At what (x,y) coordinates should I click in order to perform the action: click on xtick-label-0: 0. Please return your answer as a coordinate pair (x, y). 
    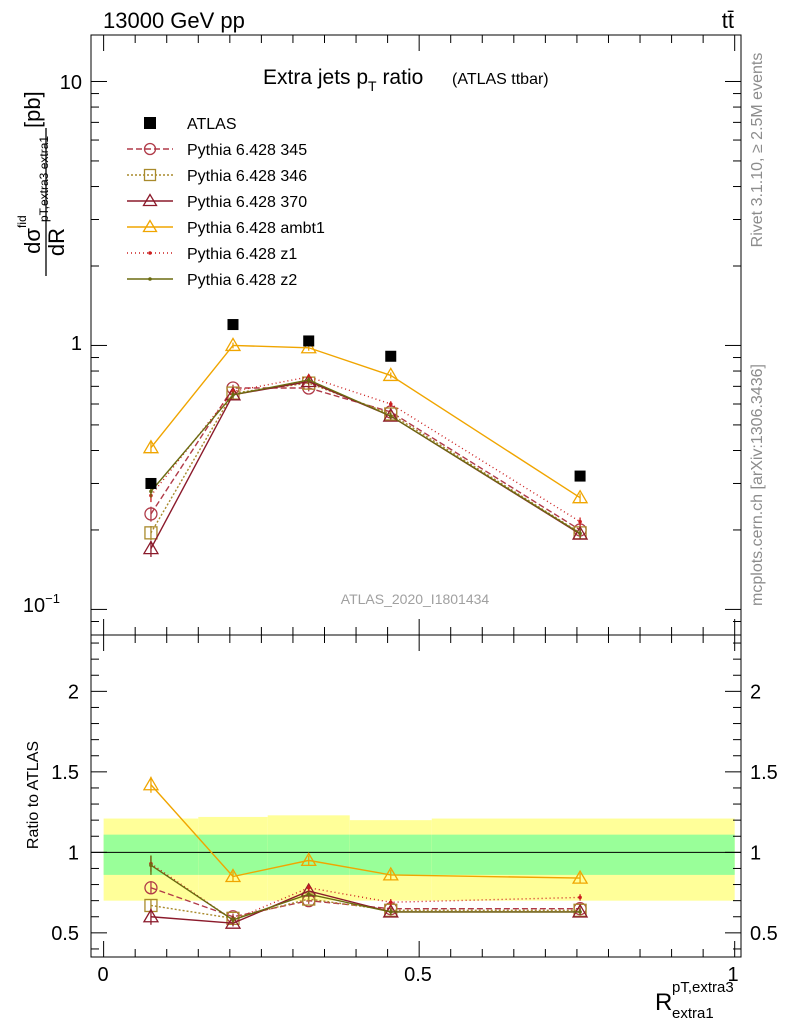
    Looking at the image, I should click on (102, 975).